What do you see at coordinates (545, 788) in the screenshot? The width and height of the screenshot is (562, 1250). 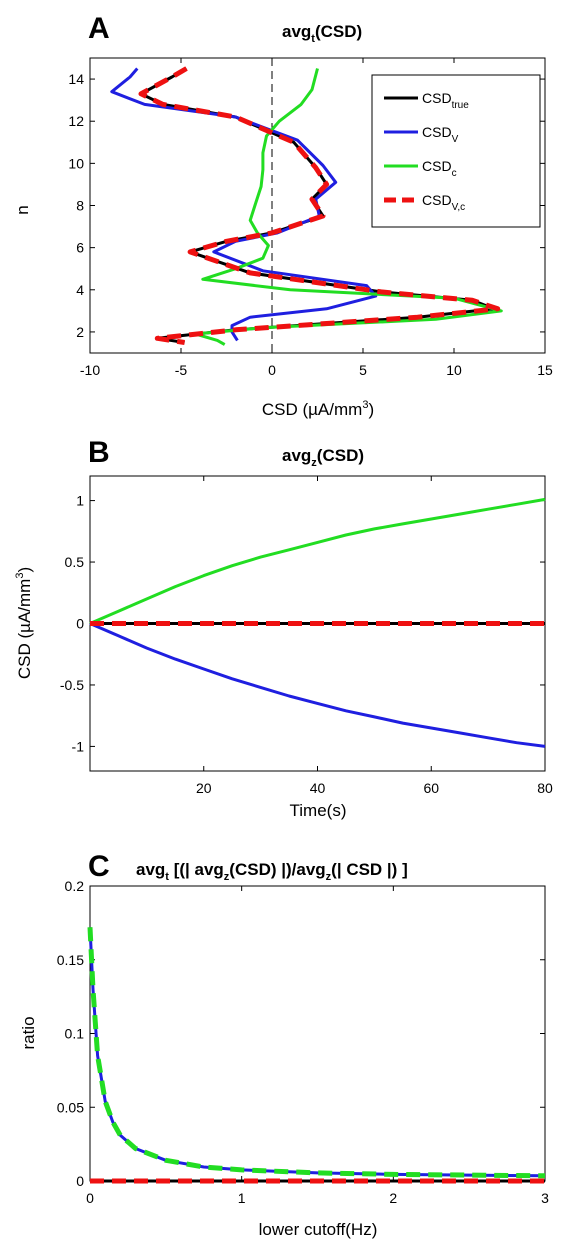 I see `x-tick-label: 80` at bounding box center [545, 788].